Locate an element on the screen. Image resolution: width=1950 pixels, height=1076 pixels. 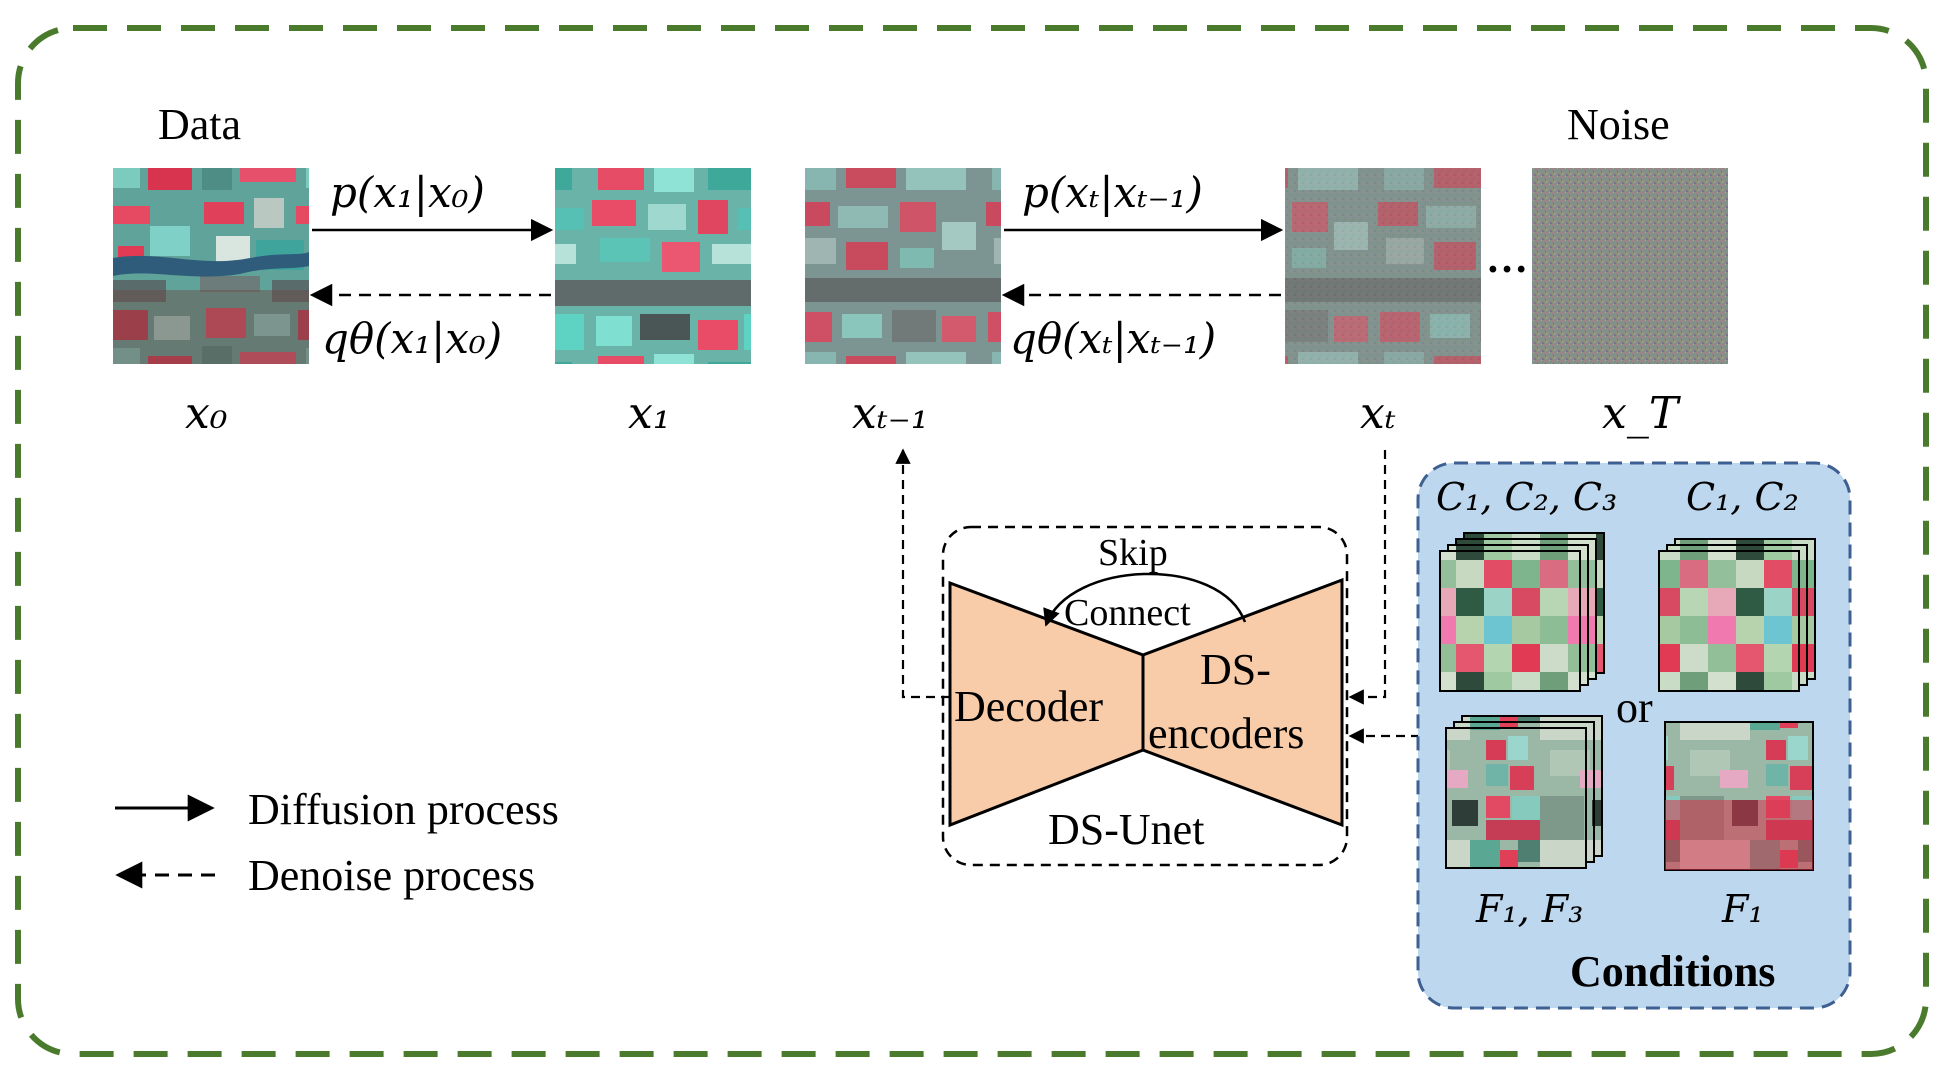
connector-xt-to-encoders is located at coordinates (1367, 577).